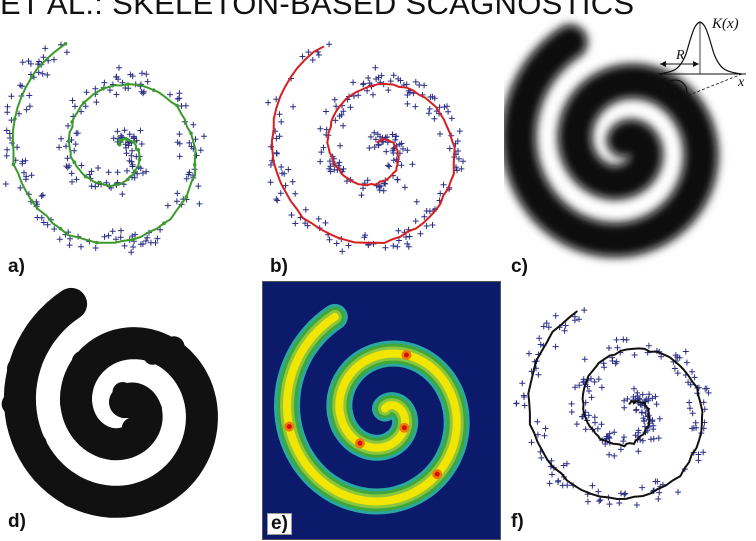 This screenshot has height=541, width=756. What do you see at coordinates (360, 443) in the screenshot?
I see `panel-e-peak` at bounding box center [360, 443].